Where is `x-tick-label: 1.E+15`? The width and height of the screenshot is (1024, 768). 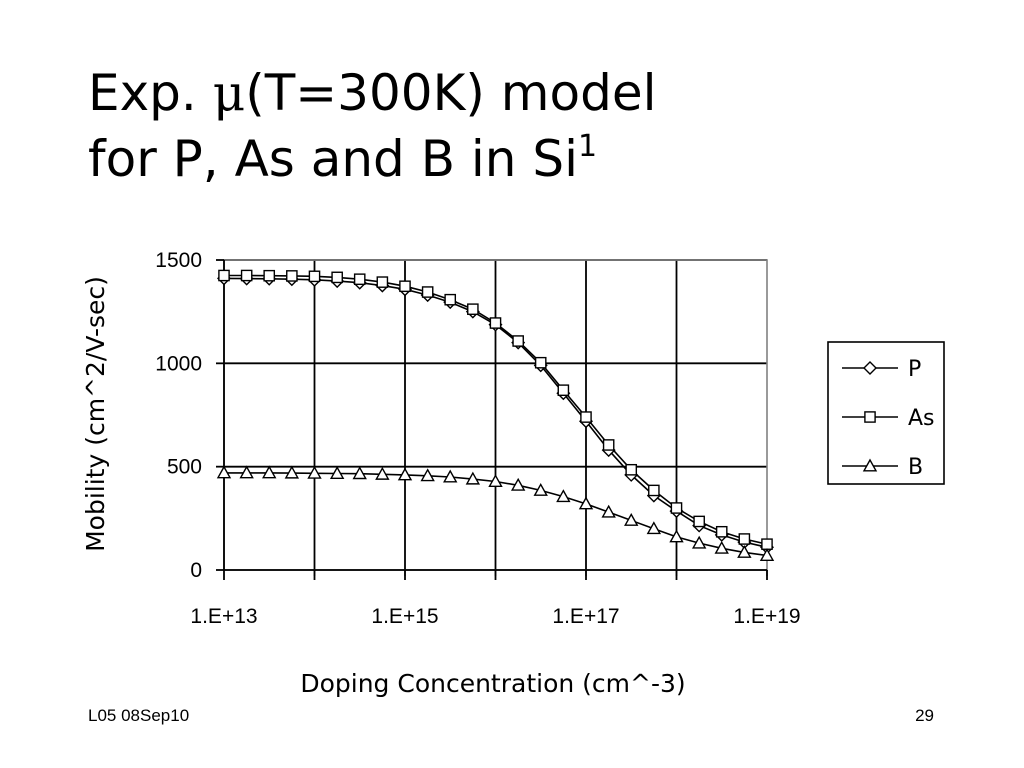
x-tick-label: 1.E+15 is located at coordinates (404, 616).